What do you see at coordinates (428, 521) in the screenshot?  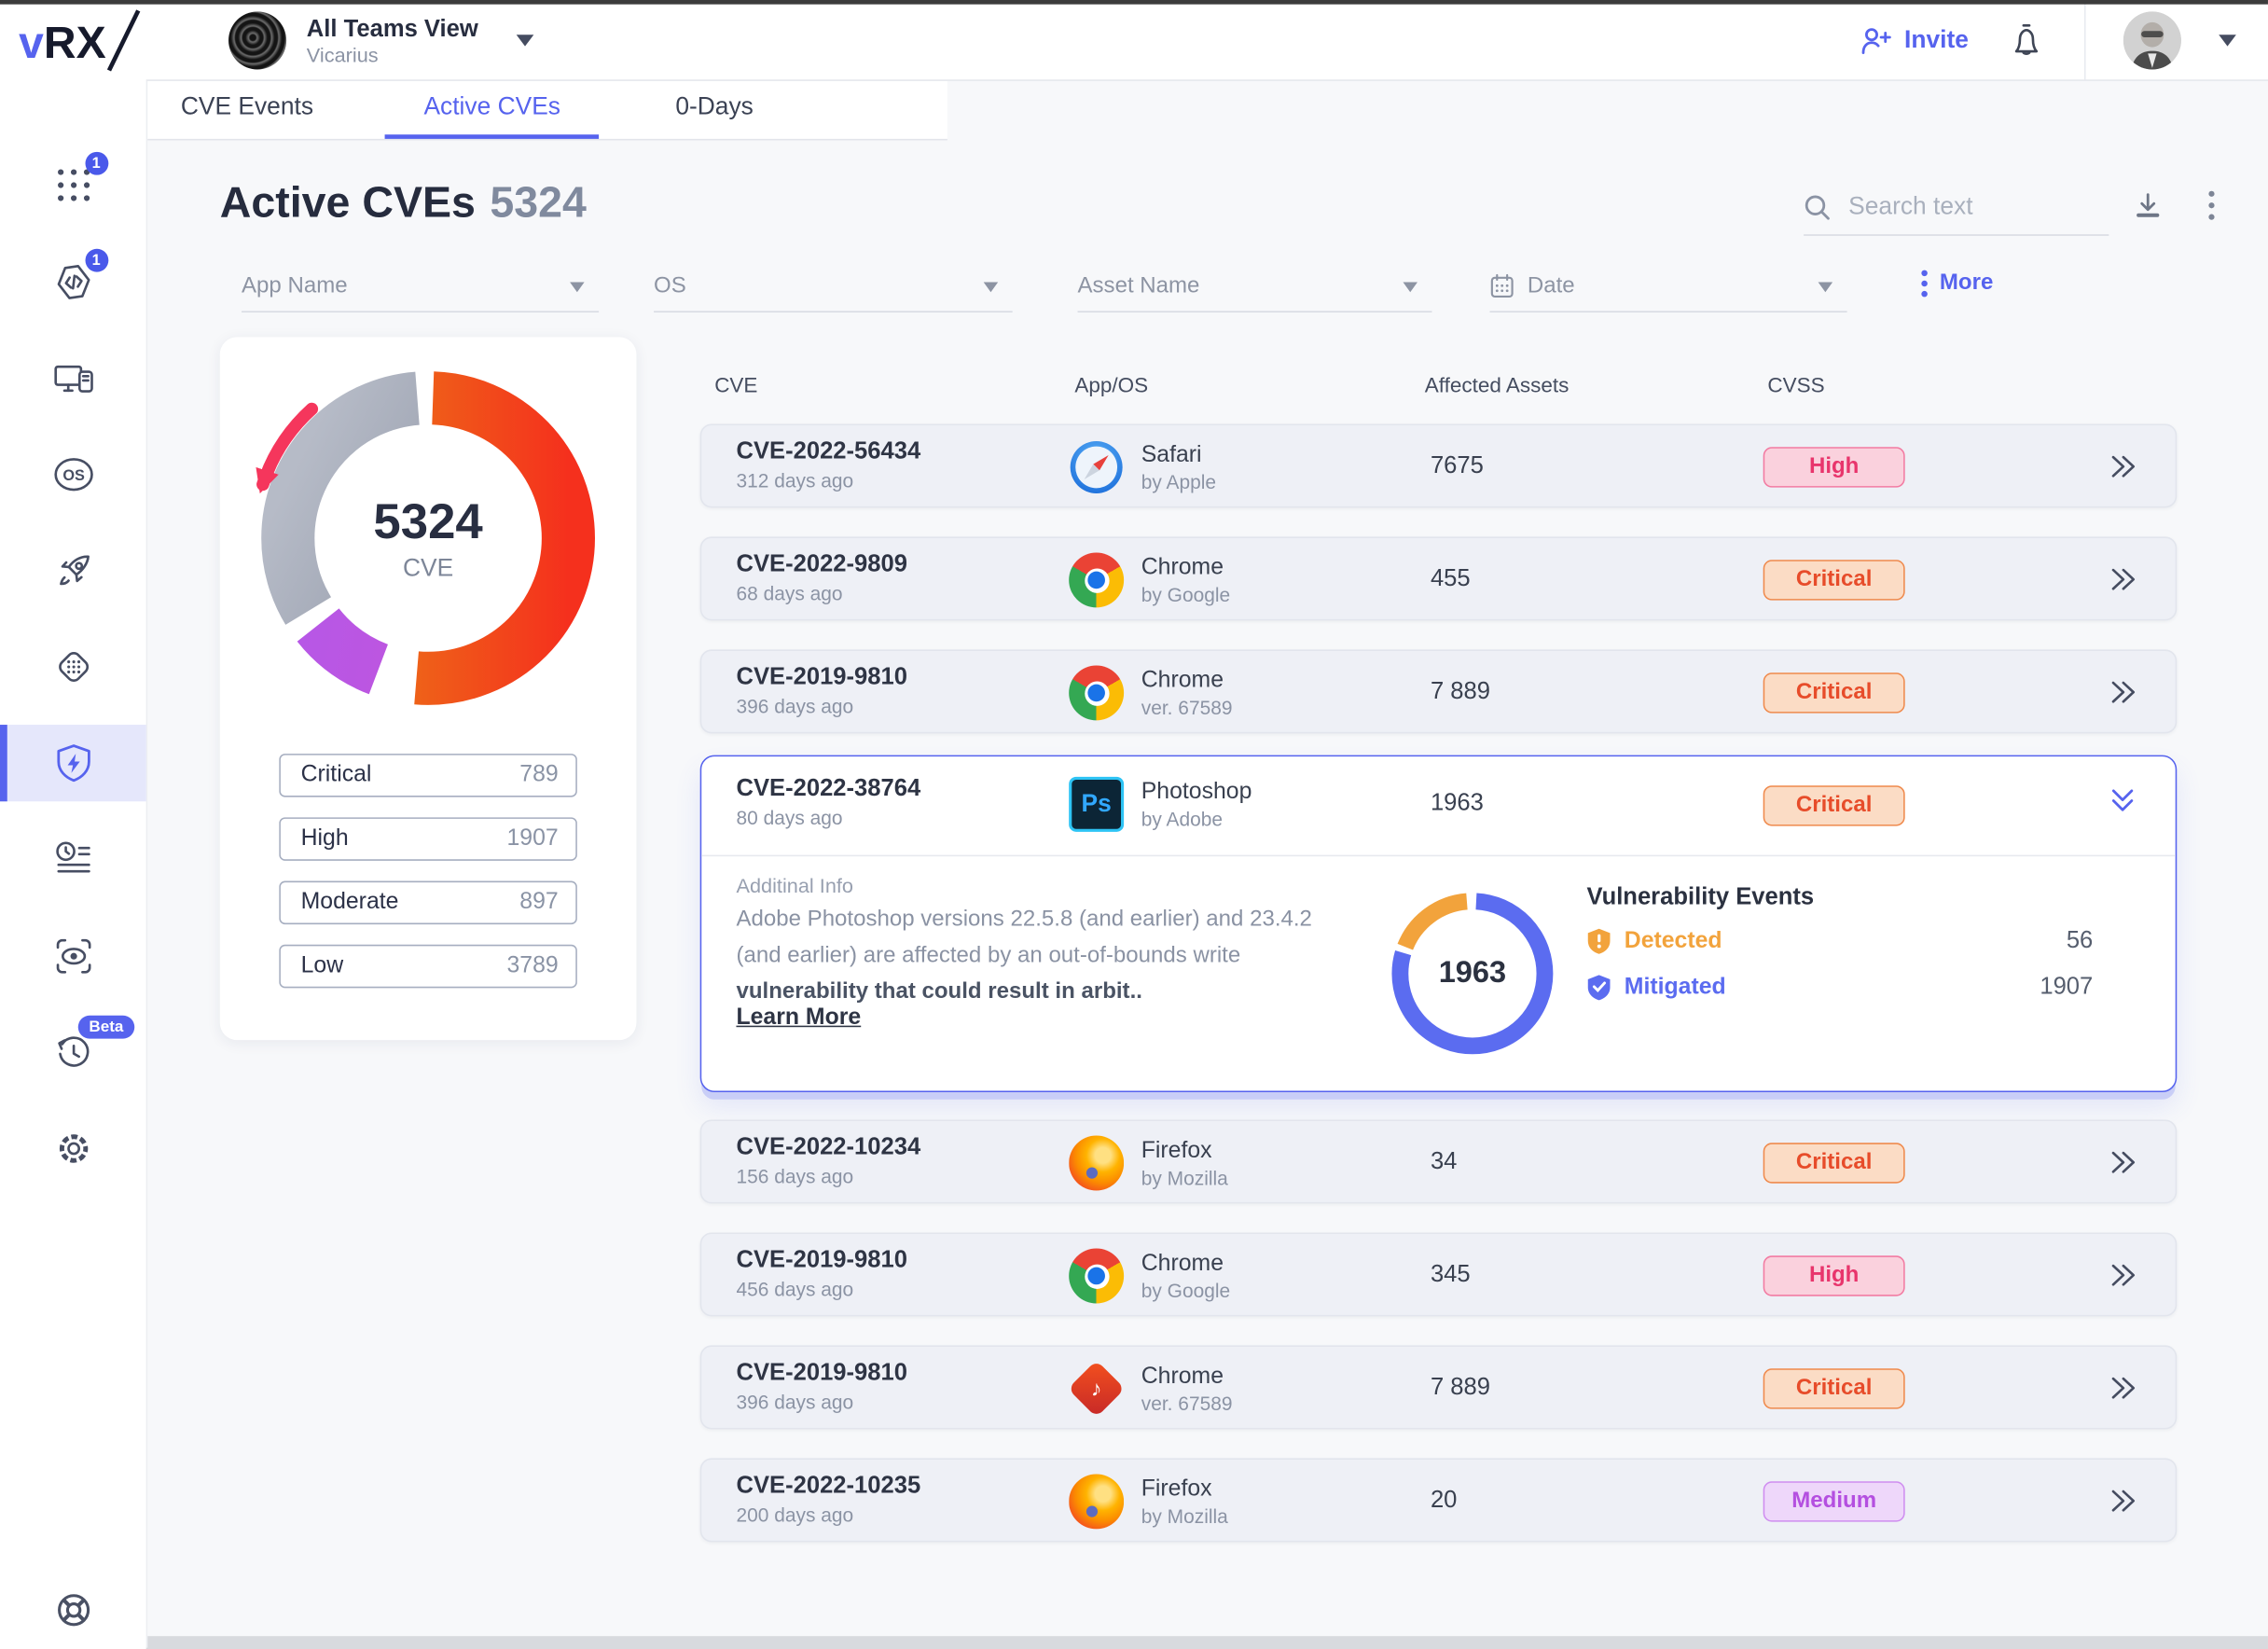 I see `donut-total: 5324` at bounding box center [428, 521].